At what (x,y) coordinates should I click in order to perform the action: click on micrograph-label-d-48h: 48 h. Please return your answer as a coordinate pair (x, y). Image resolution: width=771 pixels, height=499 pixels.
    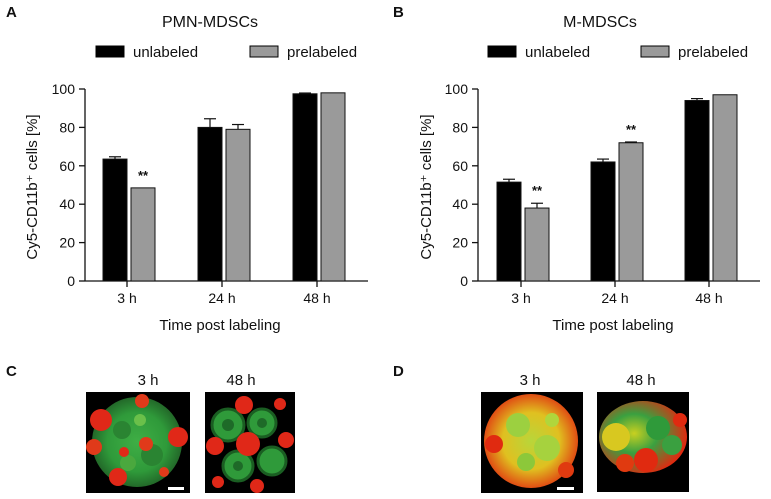
    Looking at the image, I should click on (640, 380).